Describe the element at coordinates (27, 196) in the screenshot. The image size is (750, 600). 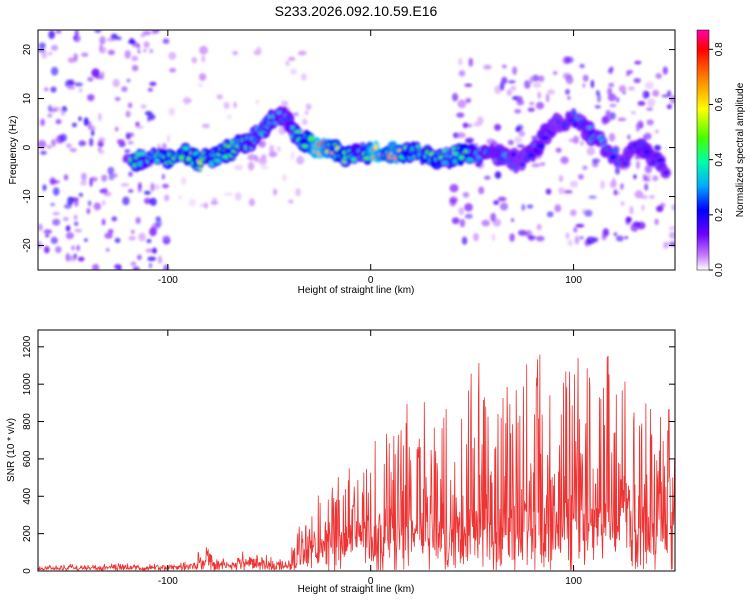
I see `spectrogram-ytick-label: -10` at that location.